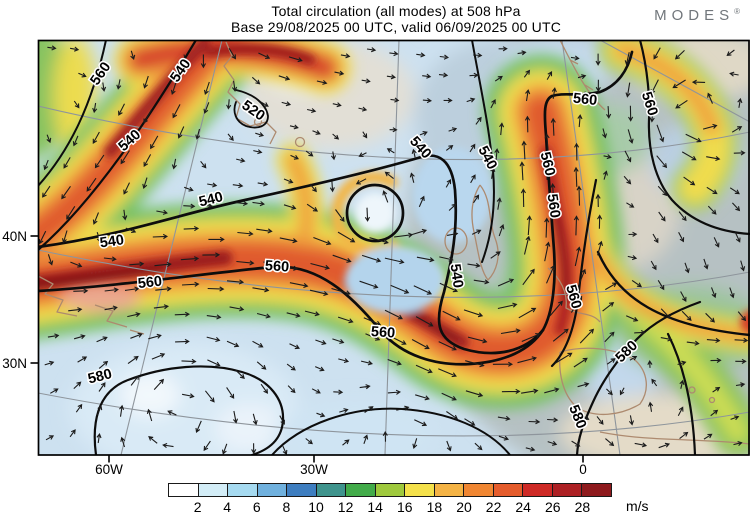 Image resolution: width=750 pixels, height=516 pixels. Describe the element at coordinates (109, 469) in the screenshot. I see `lon-tick-label: 60W` at that location.